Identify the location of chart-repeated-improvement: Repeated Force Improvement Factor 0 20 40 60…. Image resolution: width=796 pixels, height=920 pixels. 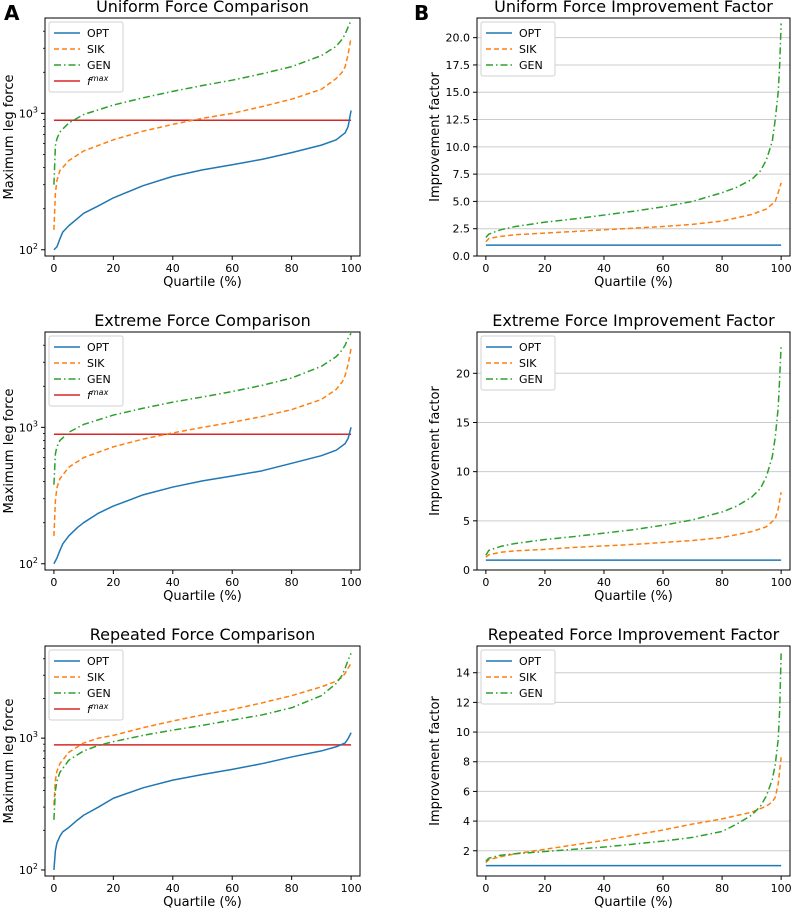
(610, 767).